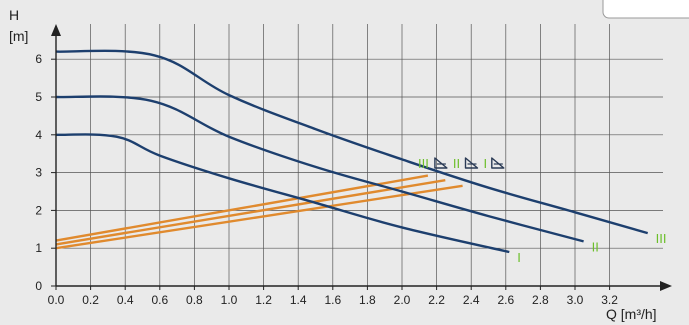 The image size is (689, 325). I want to click on legend-label-II: II, so click(456, 163).